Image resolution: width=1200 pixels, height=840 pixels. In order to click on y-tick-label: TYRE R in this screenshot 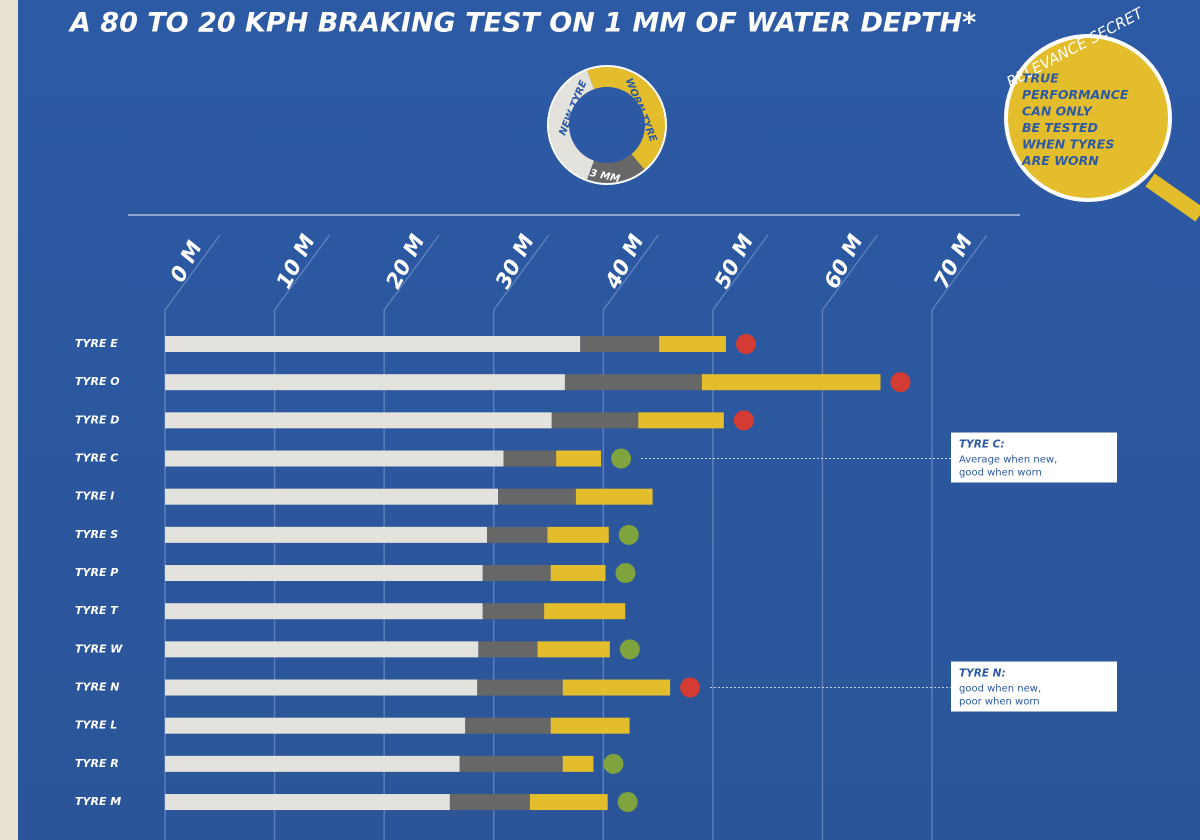, I will do `click(97, 763)`.